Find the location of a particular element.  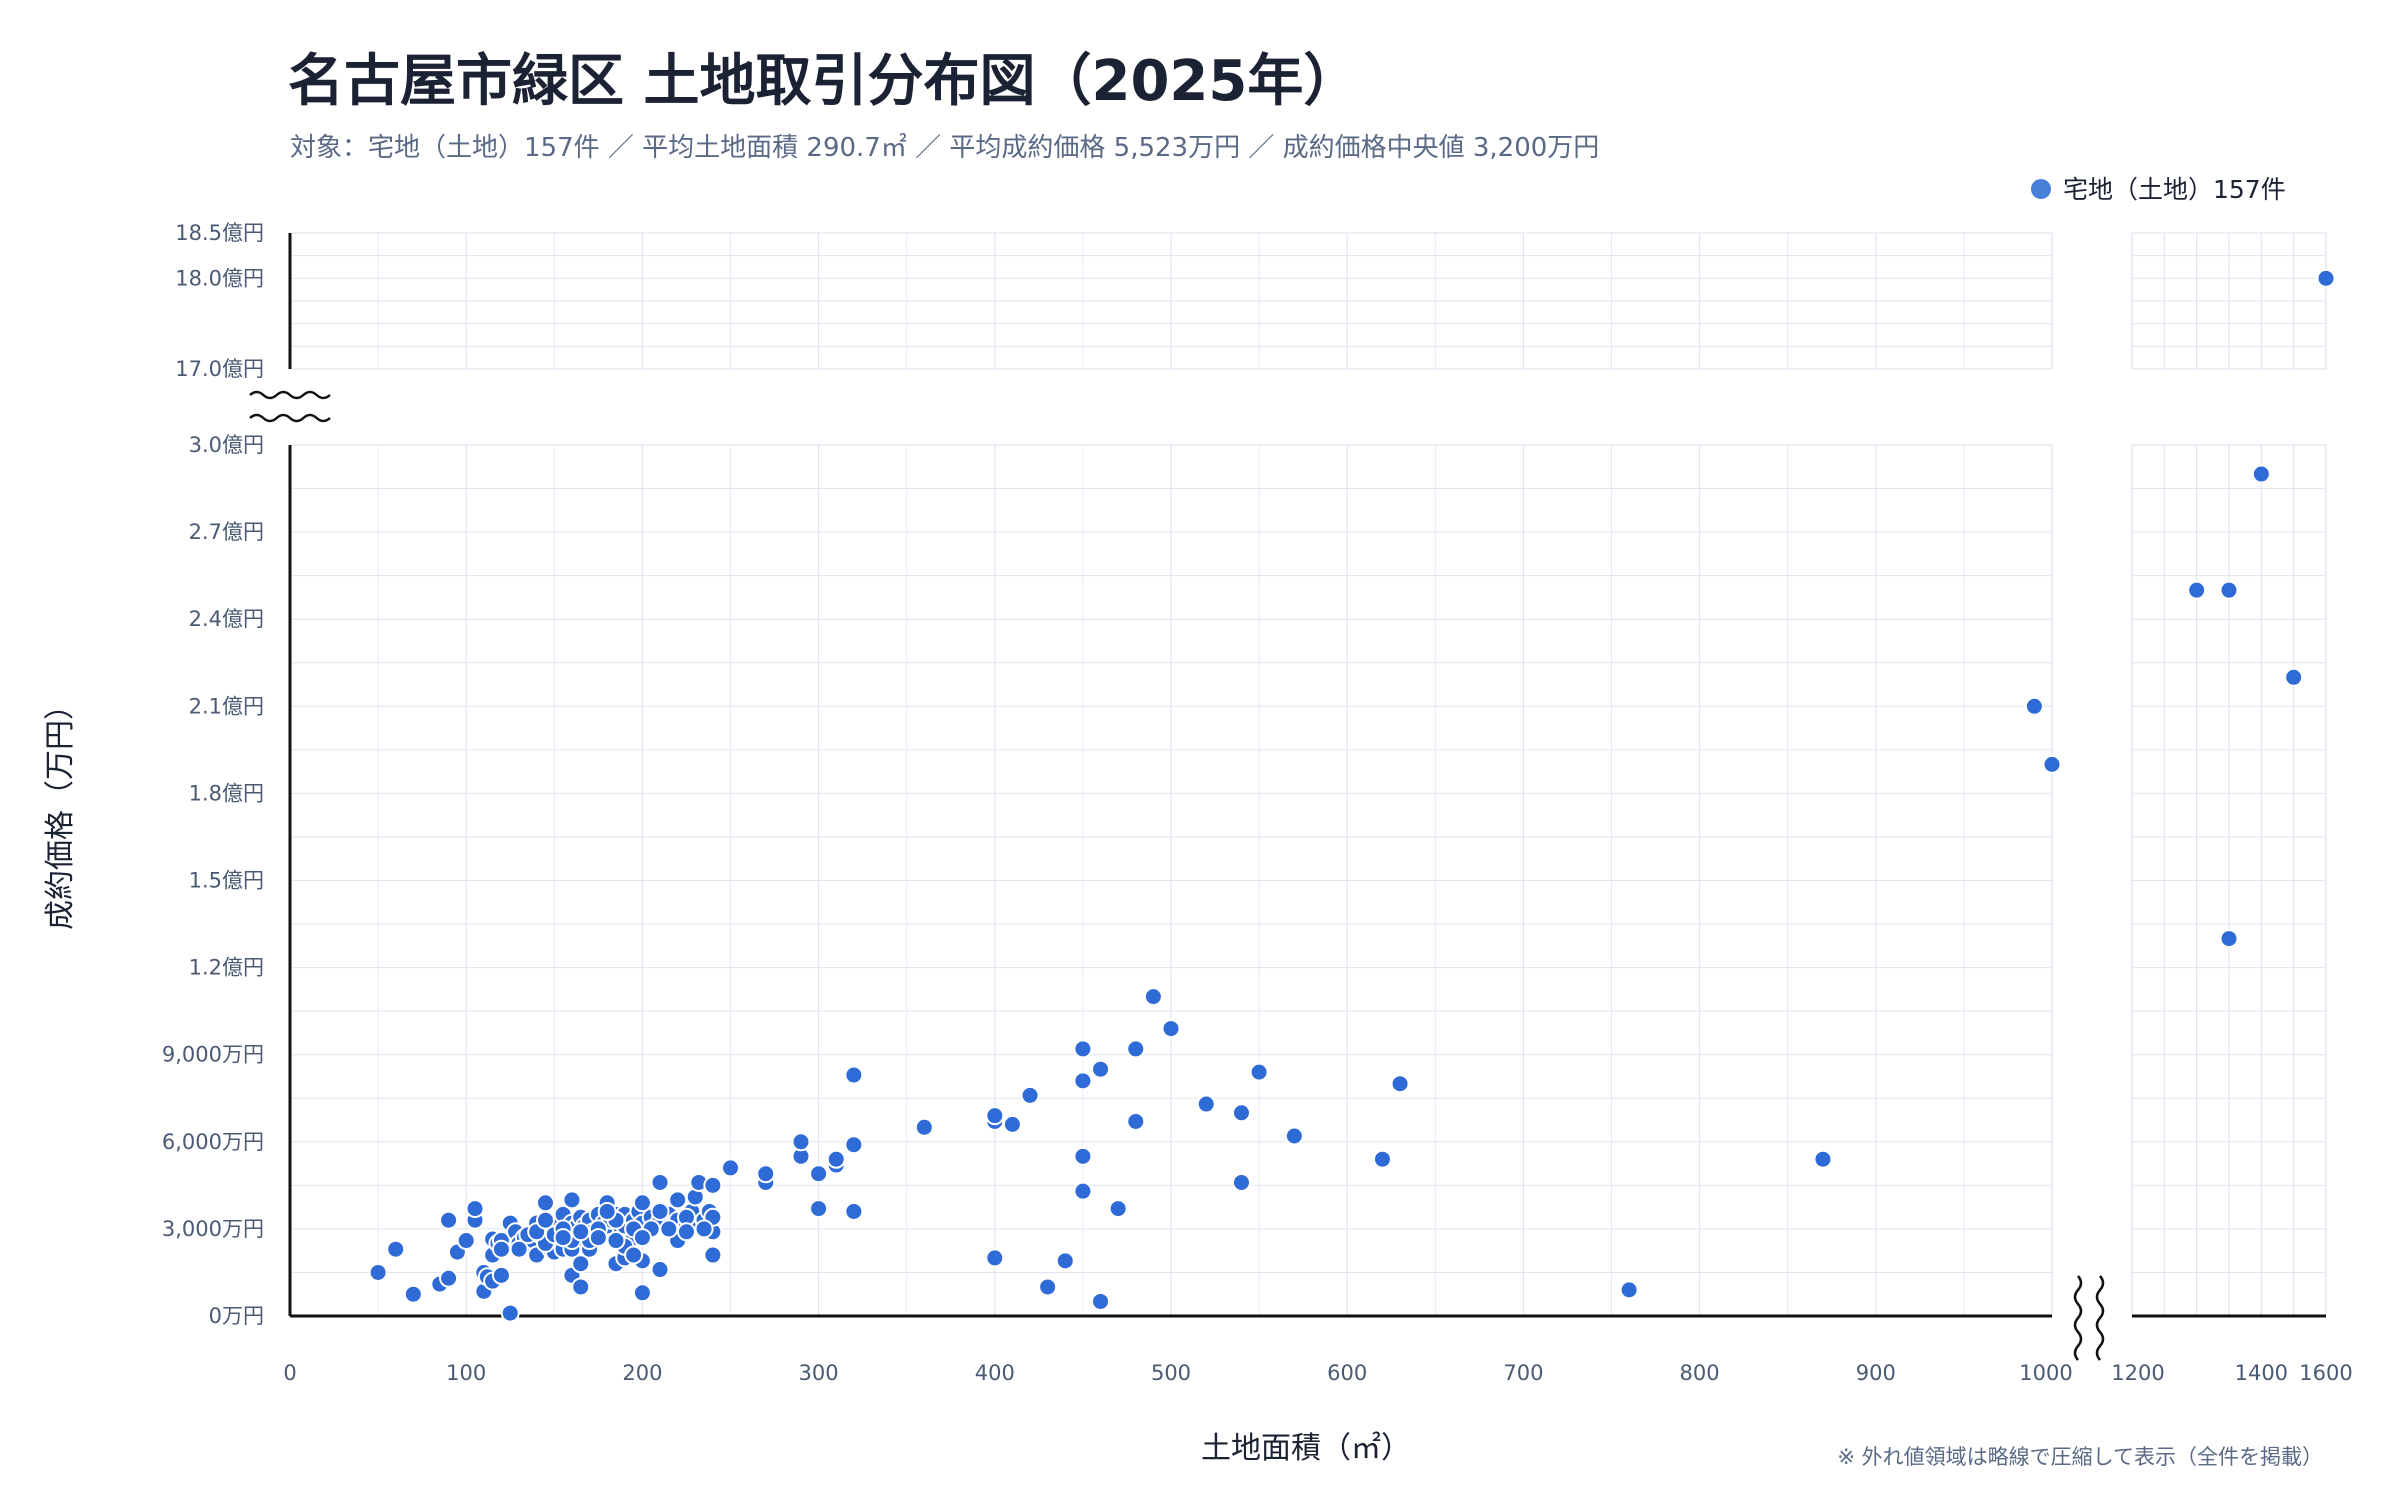

y-tick-label: 2.4億円 is located at coordinates (226, 619).